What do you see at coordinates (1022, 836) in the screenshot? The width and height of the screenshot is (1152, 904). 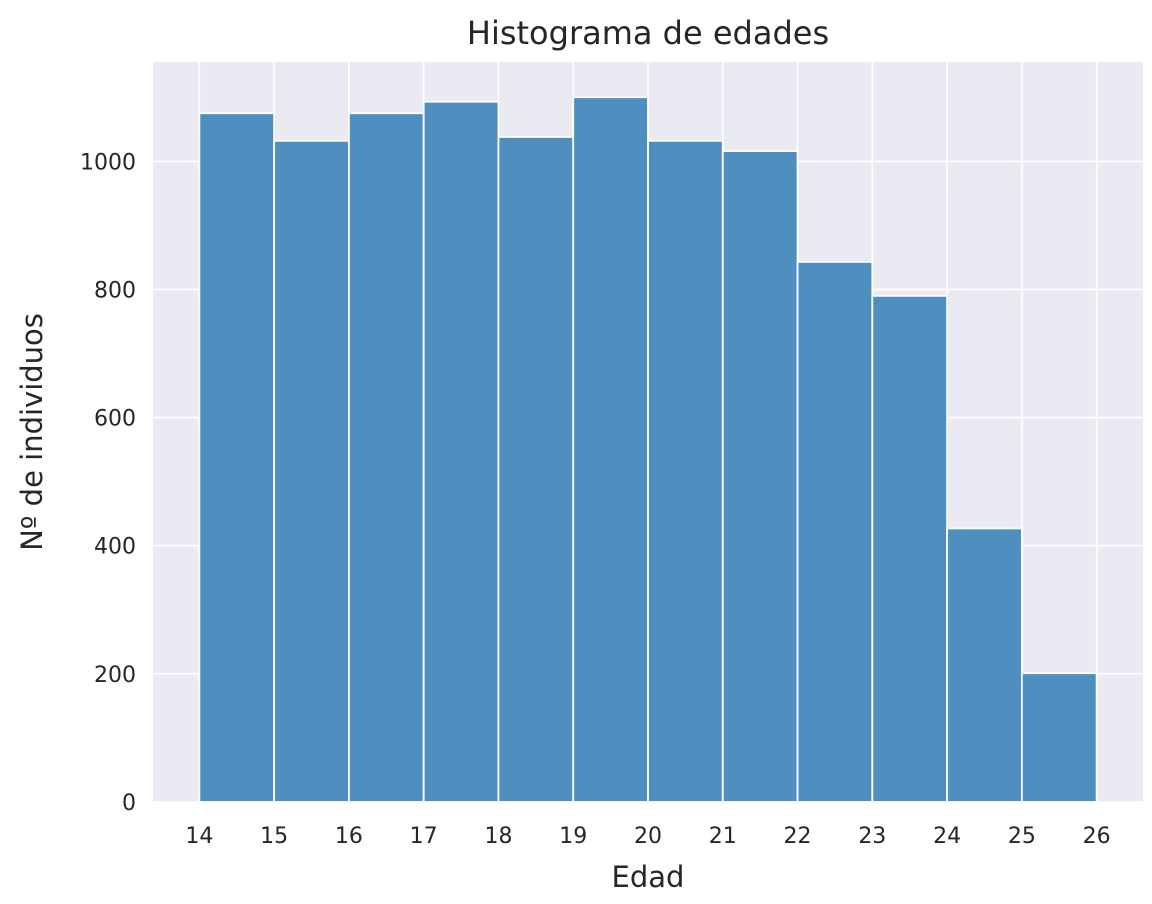 I see `x-tick-label: 25` at bounding box center [1022, 836].